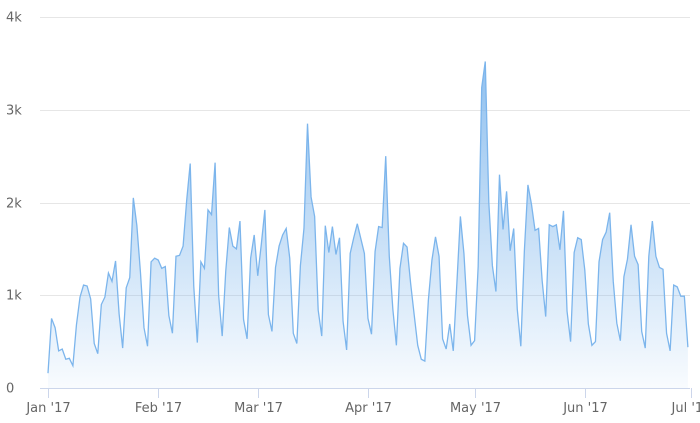 Image resolution: width=700 pixels, height=423 pixels. What do you see at coordinates (14, 111) in the screenshot?
I see `y-tick-label: 3k` at bounding box center [14, 111].